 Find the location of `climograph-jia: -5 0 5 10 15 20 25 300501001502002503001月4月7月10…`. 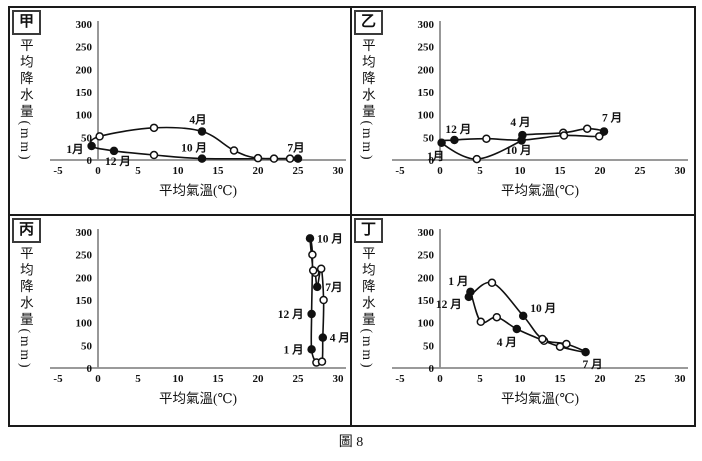

climograph-jia: -5 0 5 10 15 20 25 300501001502002503001月4月7月10… is located at coordinates (198, 98).